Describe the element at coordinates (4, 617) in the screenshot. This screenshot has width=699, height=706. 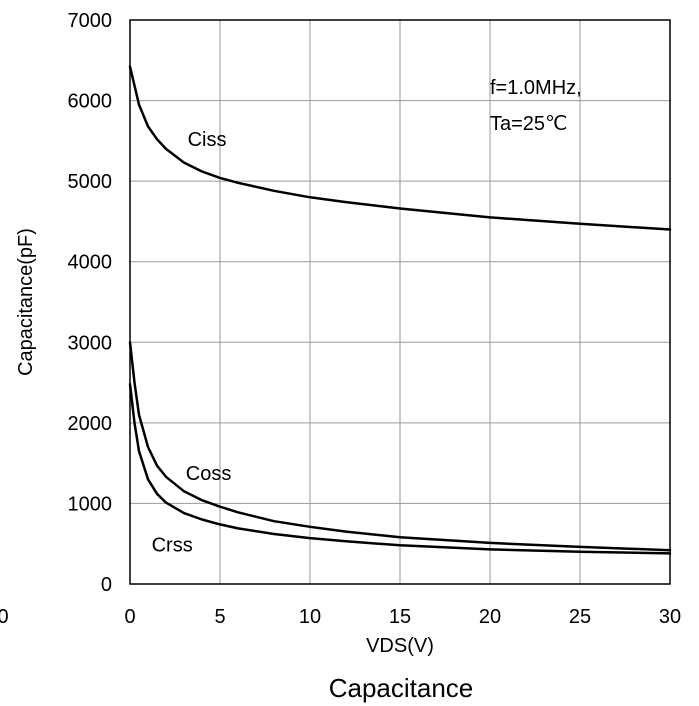
I see `extra-x-tick-label: 0` at that location.